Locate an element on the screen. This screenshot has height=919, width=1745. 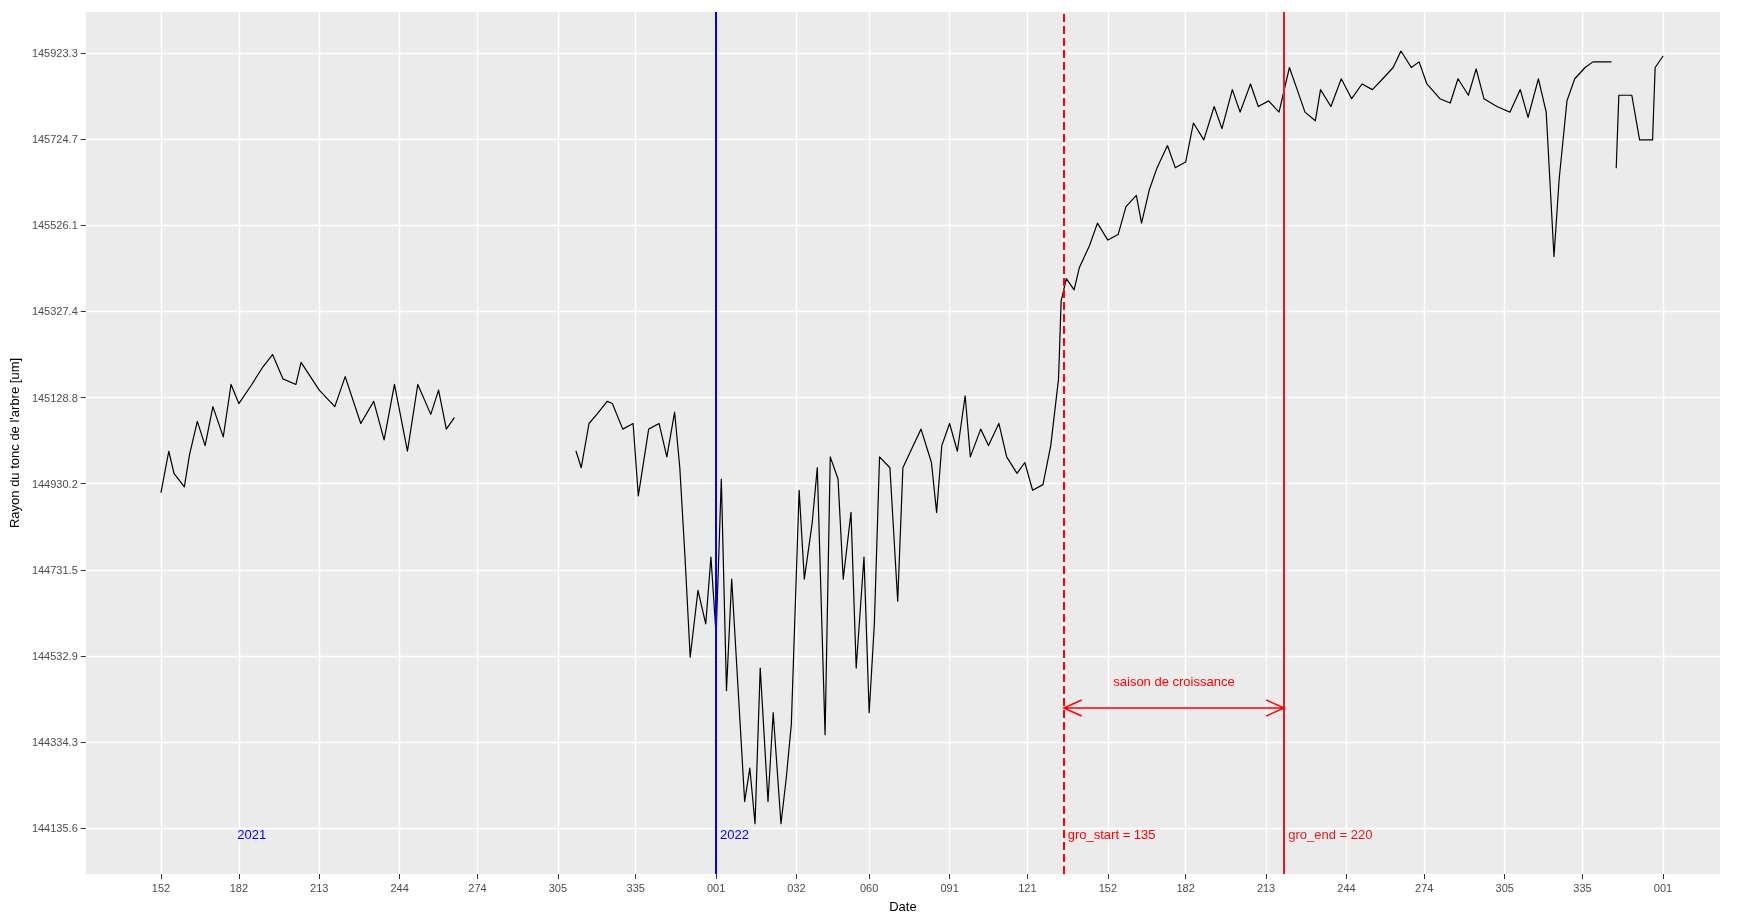
y-tick-label: 145128.8 is located at coordinates (54, 397).